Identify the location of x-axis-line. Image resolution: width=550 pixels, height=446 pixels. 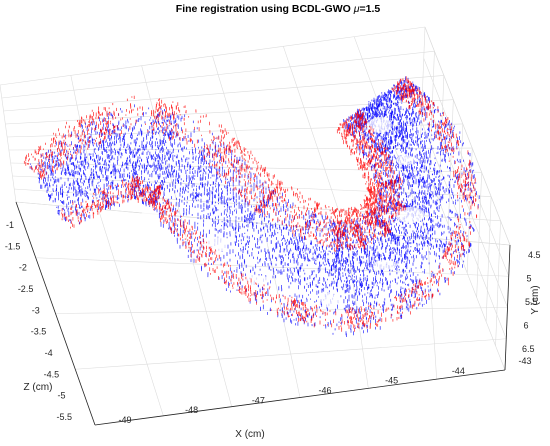
(300, 397).